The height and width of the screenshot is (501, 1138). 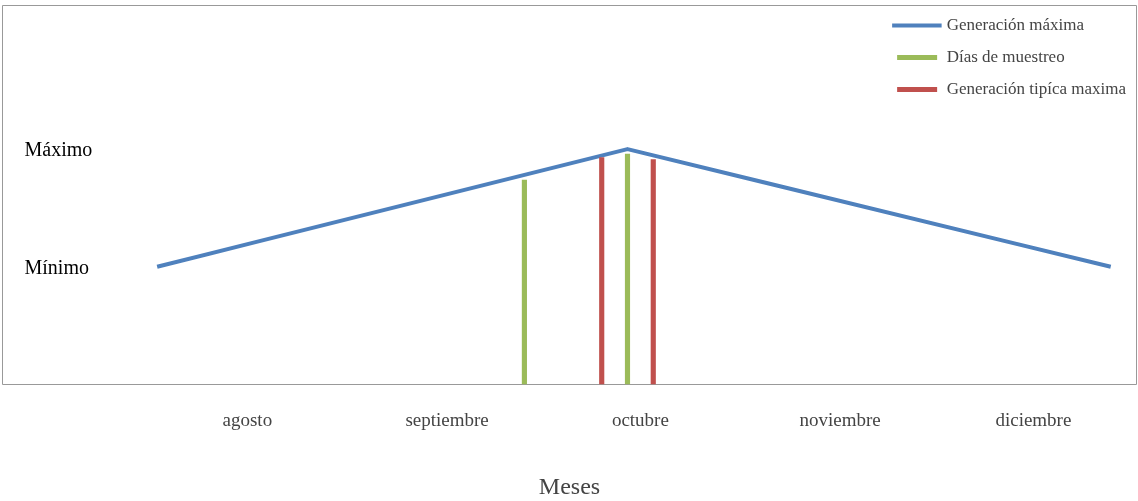 I want to click on x-axis-title: Meses, so click(x=569, y=485).